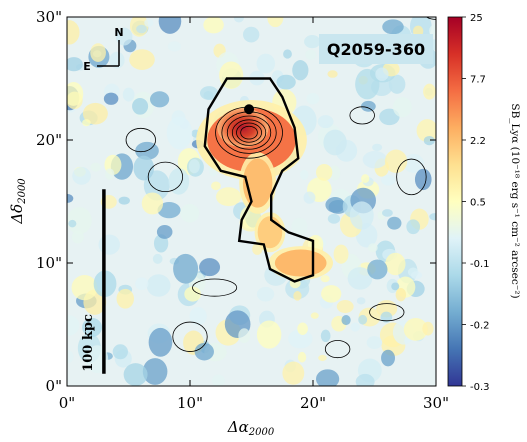 The height and width of the screenshot is (442, 527). What do you see at coordinates (259, 180) in the screenshot?
I see `outer-contour` at bounding box center [259, 180].